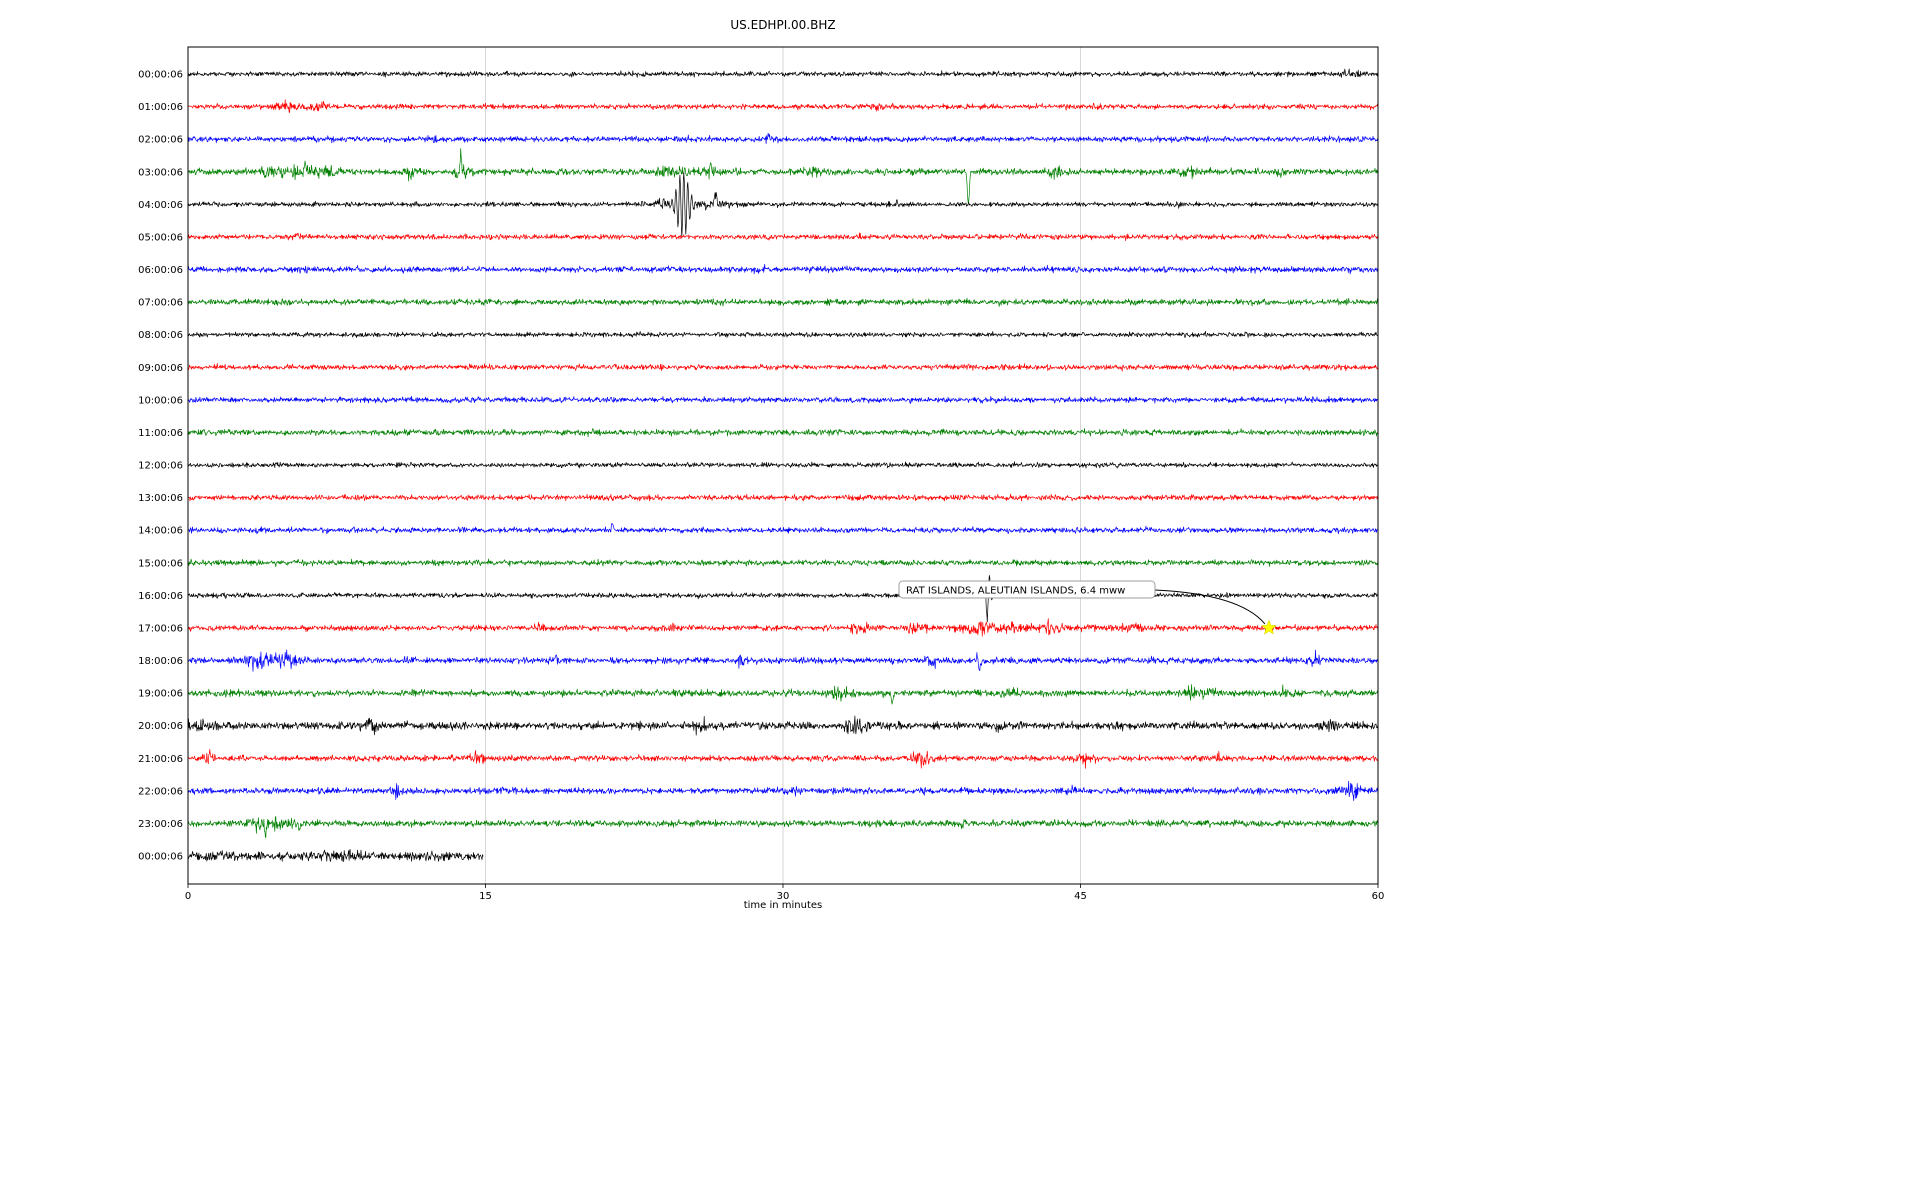 The width and height of the screenshot is (1920, 1200). What do you see at coordinates (160, 205) in the screenshot?
I see `row-time-label: 04:00:06` at bounding box center [160, 205].